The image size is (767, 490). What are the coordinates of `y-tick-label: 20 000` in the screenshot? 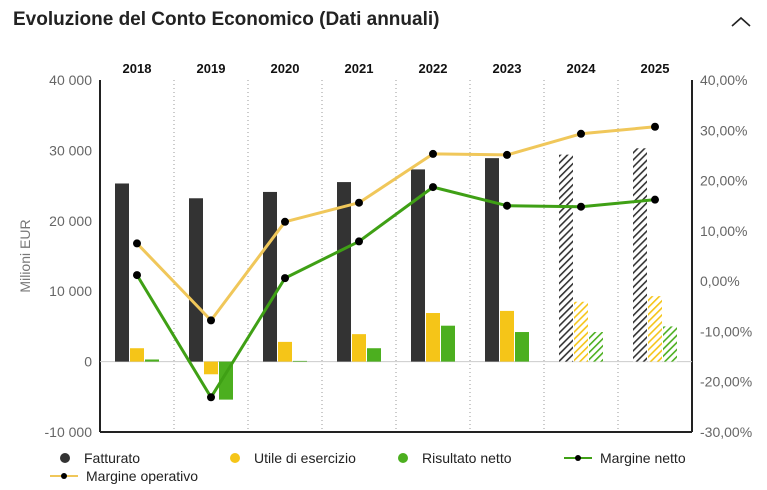 It's located at (70, 221).